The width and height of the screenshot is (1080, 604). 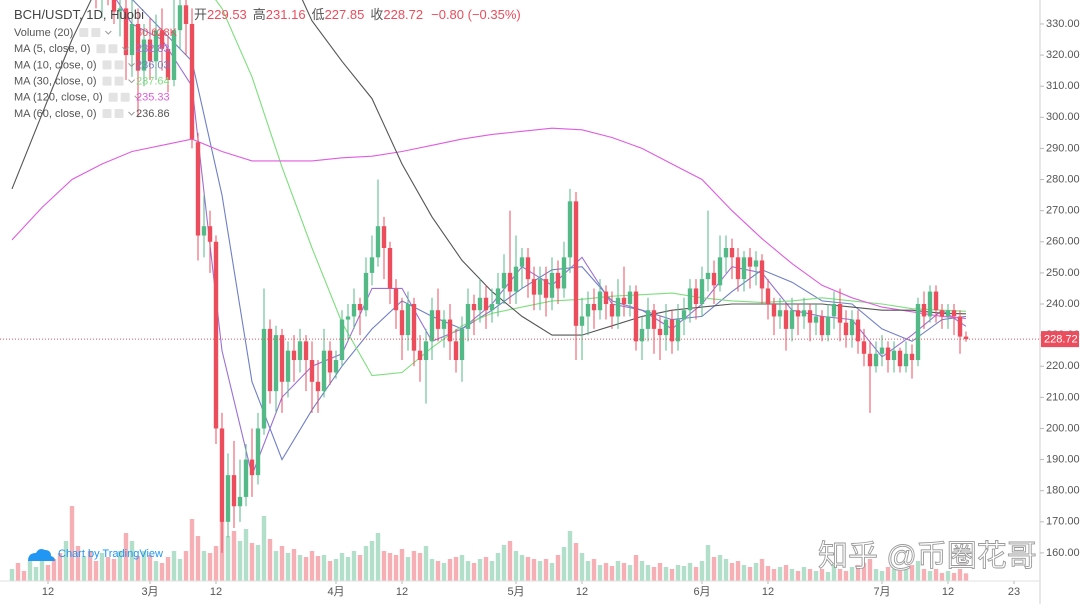 I want to click on symbol: BCH/USDT, 1D, Huobi, so click(x=79, y=14).